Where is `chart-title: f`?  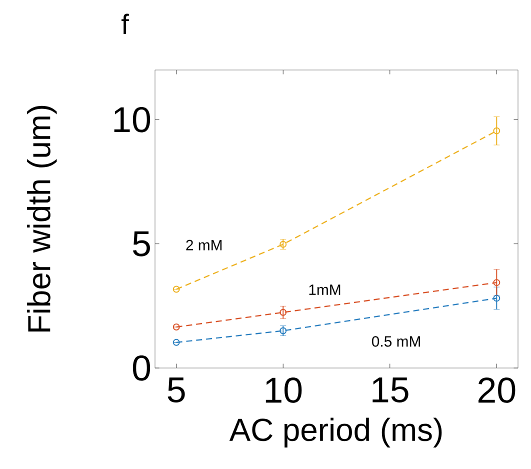
chart-title: f is located at coordinates (125, 24).